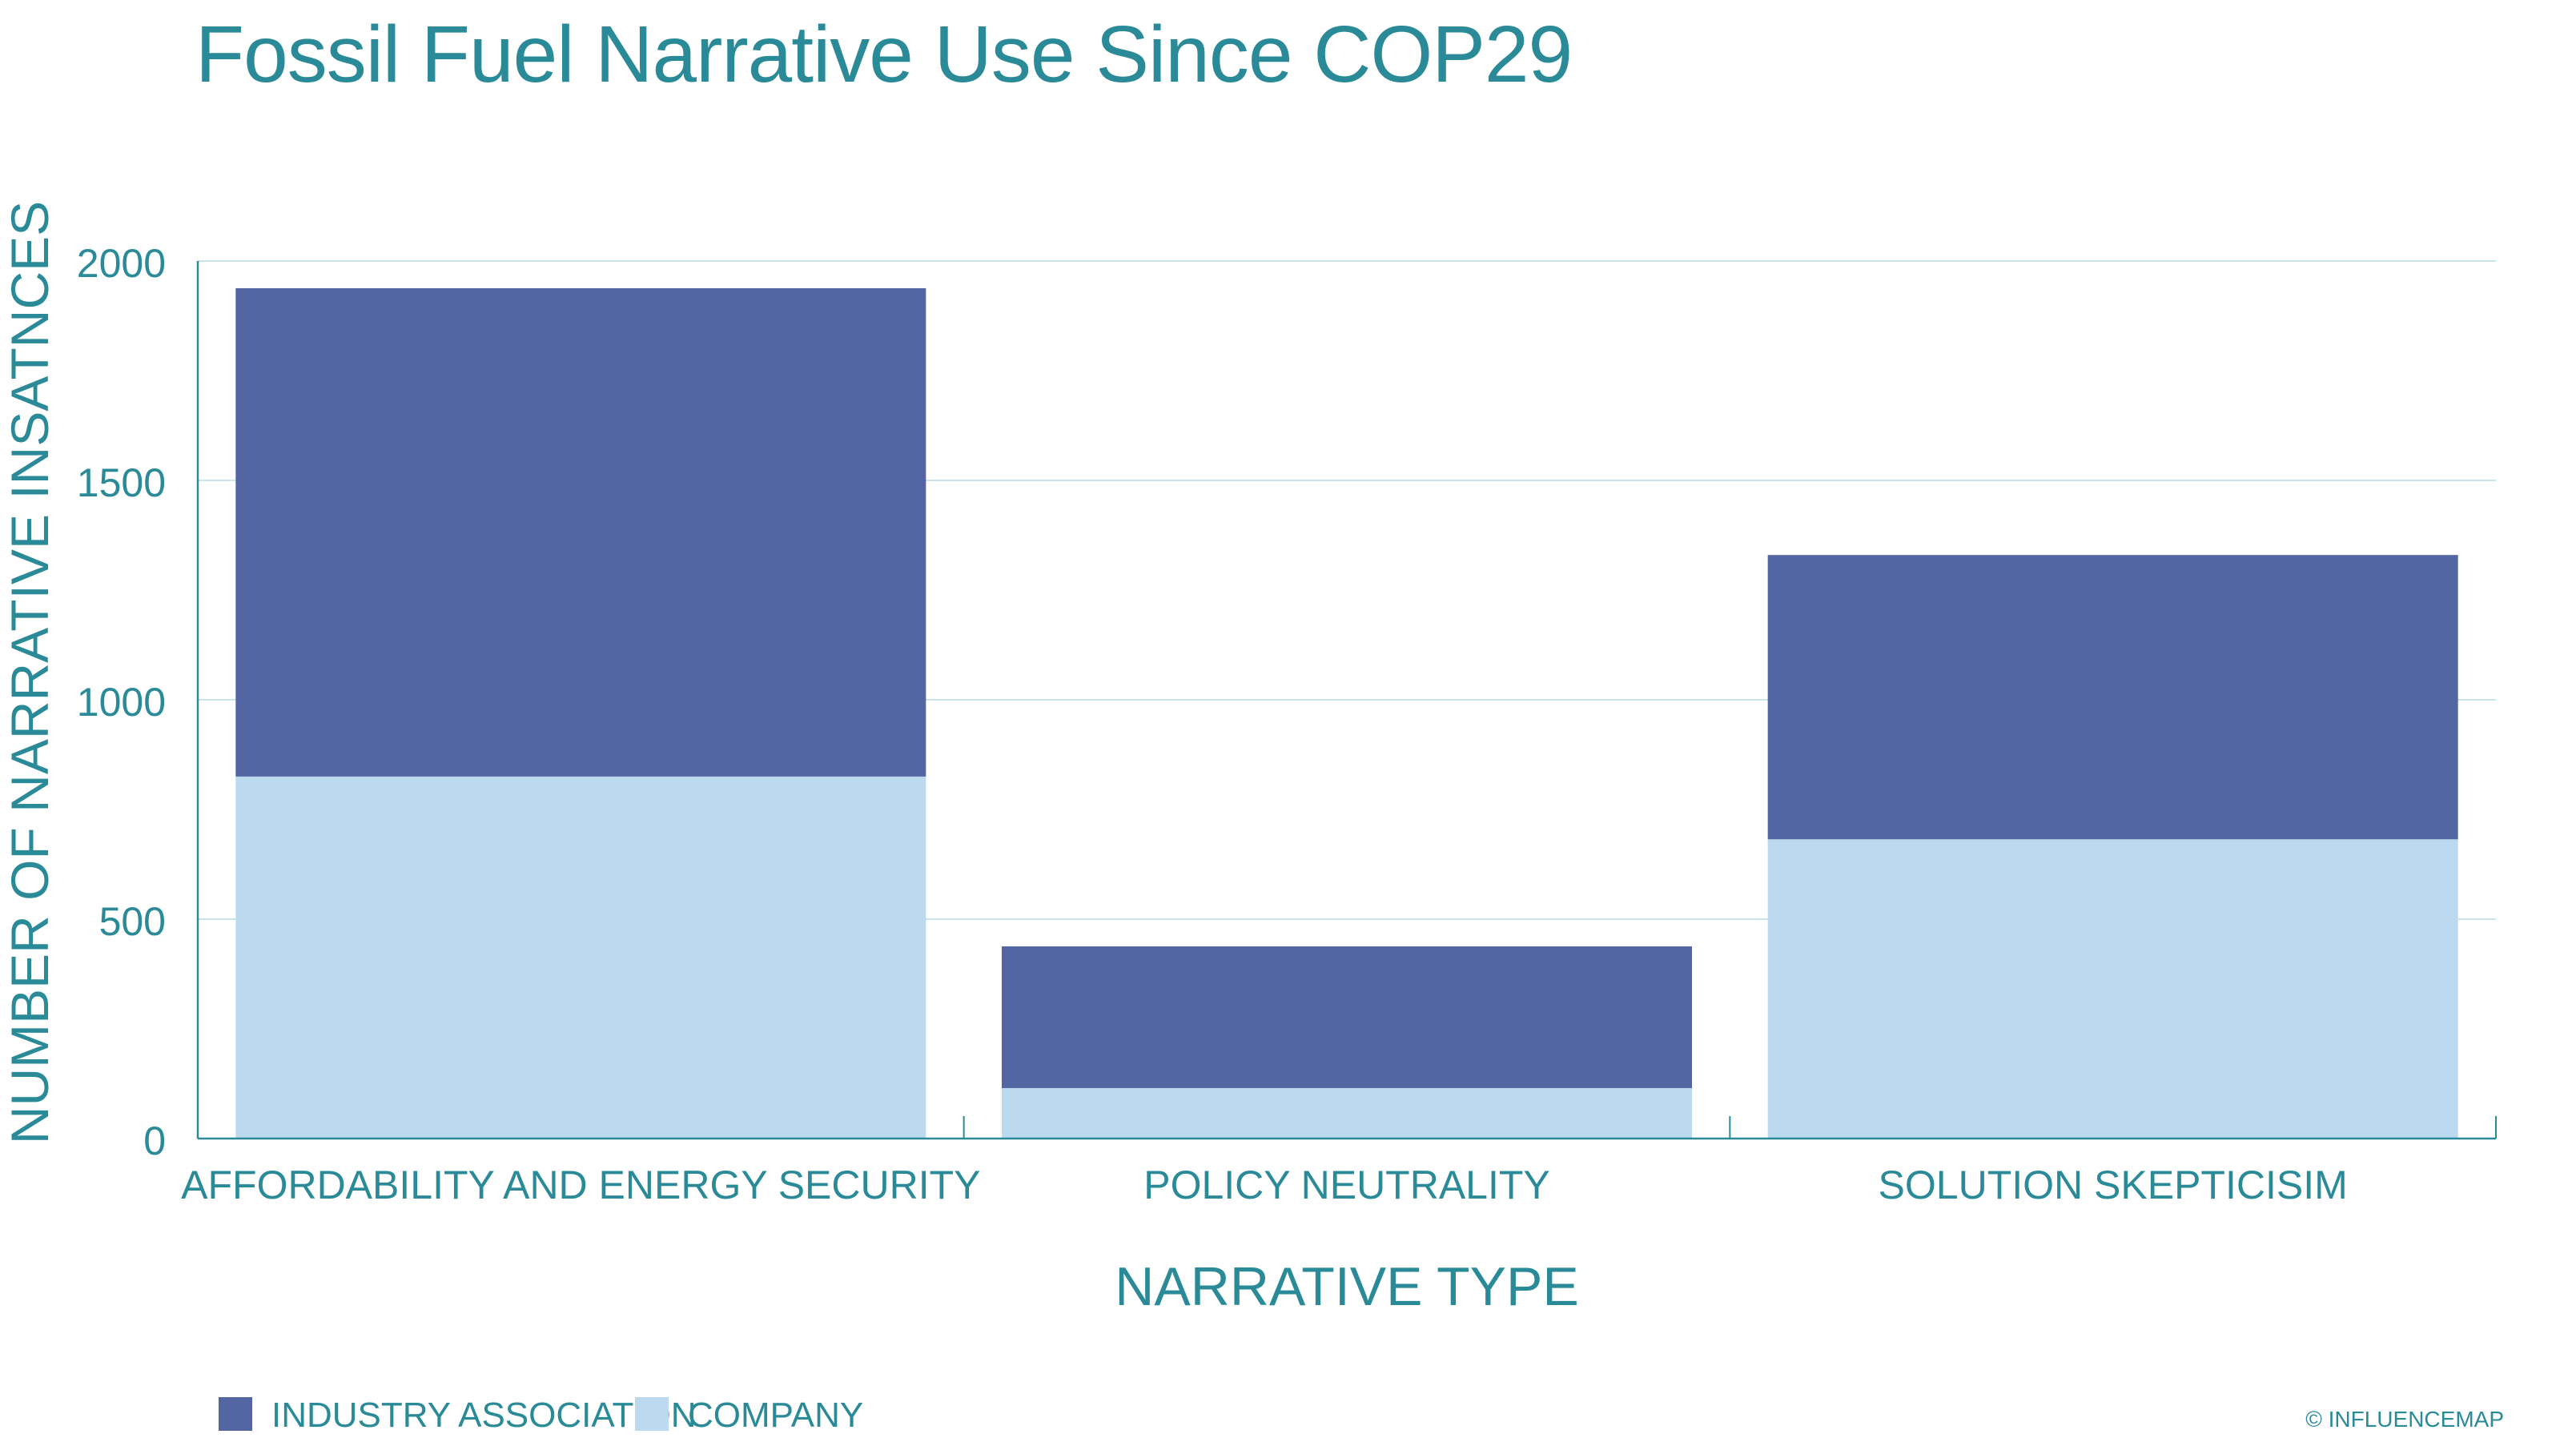 The width and height of the screenshot is (2576, 1454). Describe the element at coordinates (580, 1185) in the screenshot. I see `x-tick-label: AFFORDABILITY AND ENERGY SECURITY` at that location.